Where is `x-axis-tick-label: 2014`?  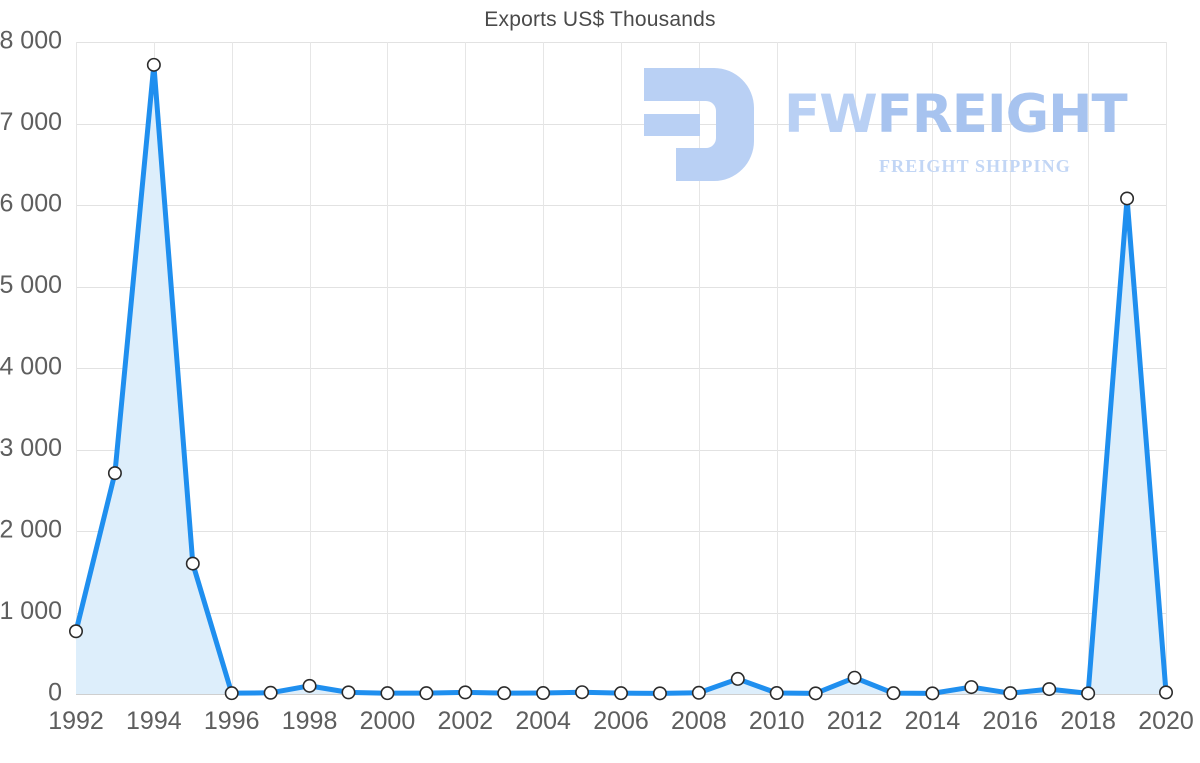
x-axis-tick-label: 2014 is located at coordinates (933, 721).